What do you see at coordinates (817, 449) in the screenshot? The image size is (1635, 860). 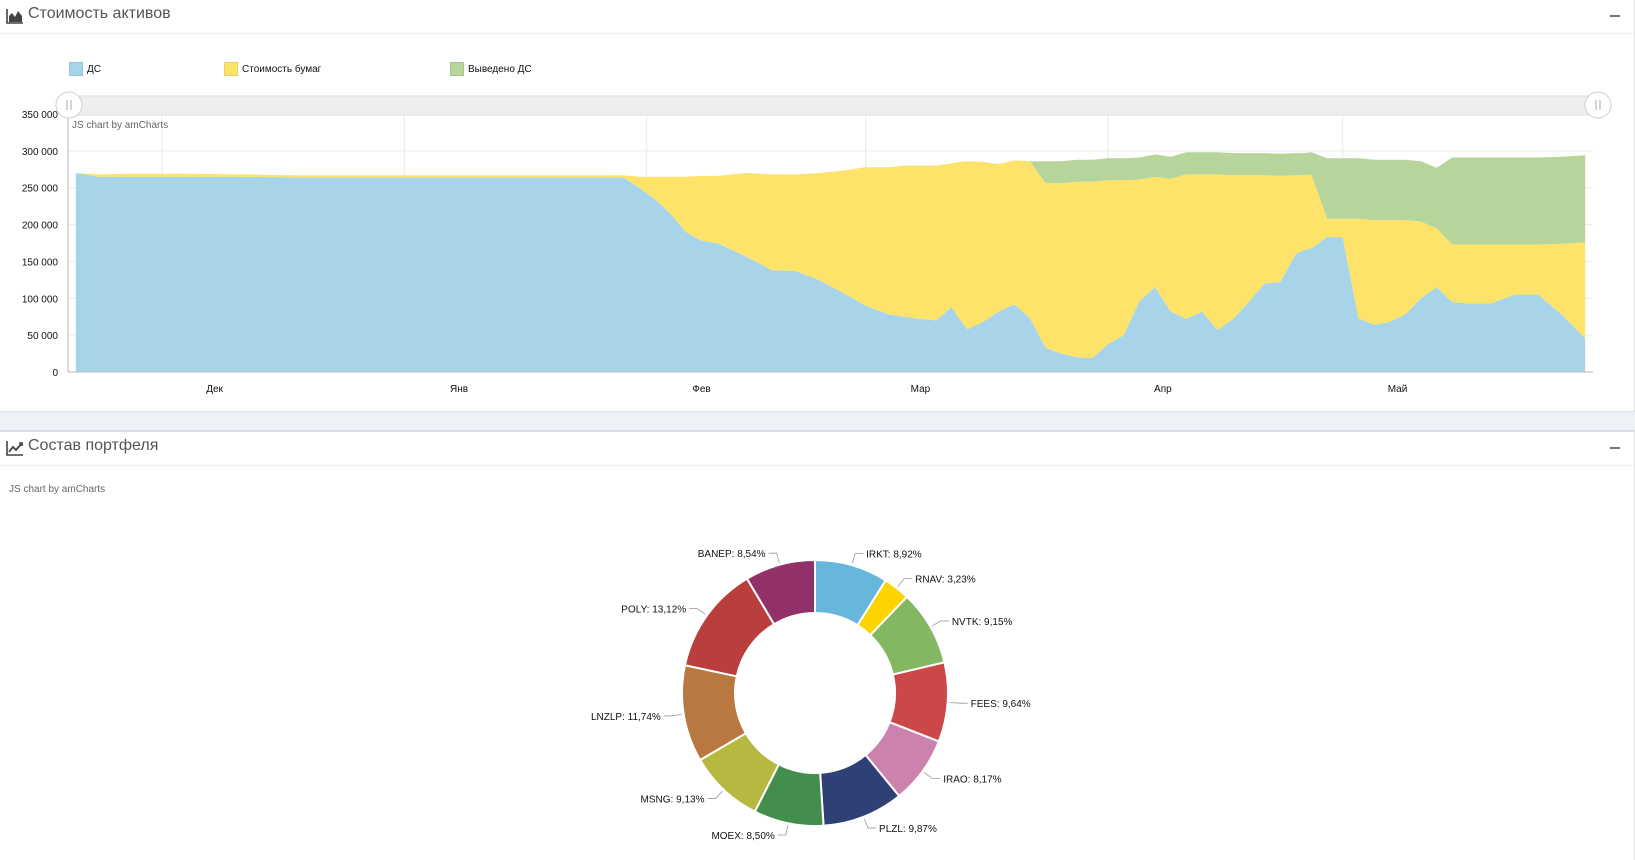 I see `portfolio-panel-header: Состав портфеля` at bounding box center [817, 449].